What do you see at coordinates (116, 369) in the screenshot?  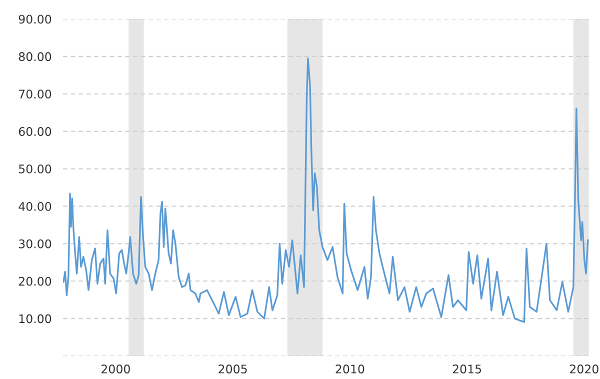 I see `x-tick-label: 2000` at bounding box center [116, 369].